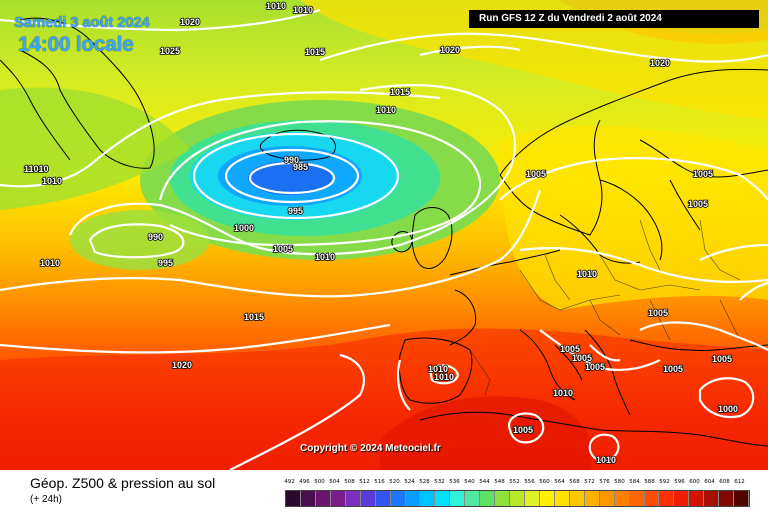  Describe the element at coordinates (469, 482) in the screenshot. I see `legend-value: 540` at that location.